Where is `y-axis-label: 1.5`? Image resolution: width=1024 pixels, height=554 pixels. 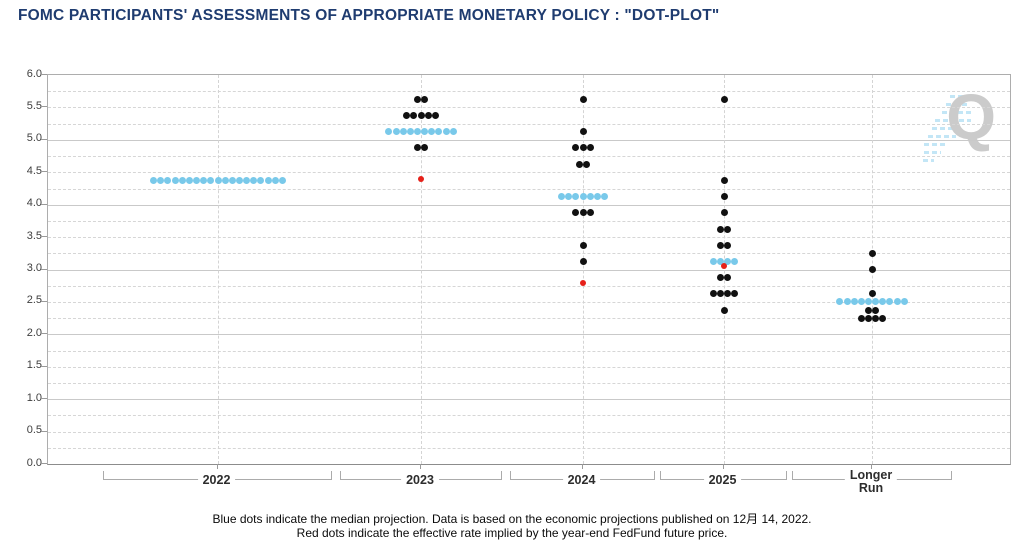
y-axis-label: 1.5 is located at coordinates (34, 365).